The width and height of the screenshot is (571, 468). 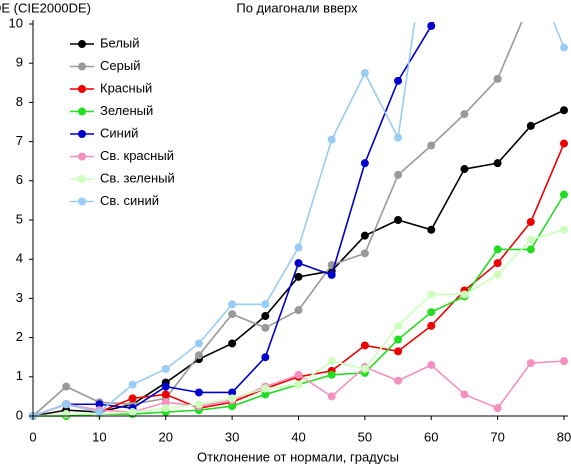 I want to click on x-tick-label: 70, so click(x=497, y=436).